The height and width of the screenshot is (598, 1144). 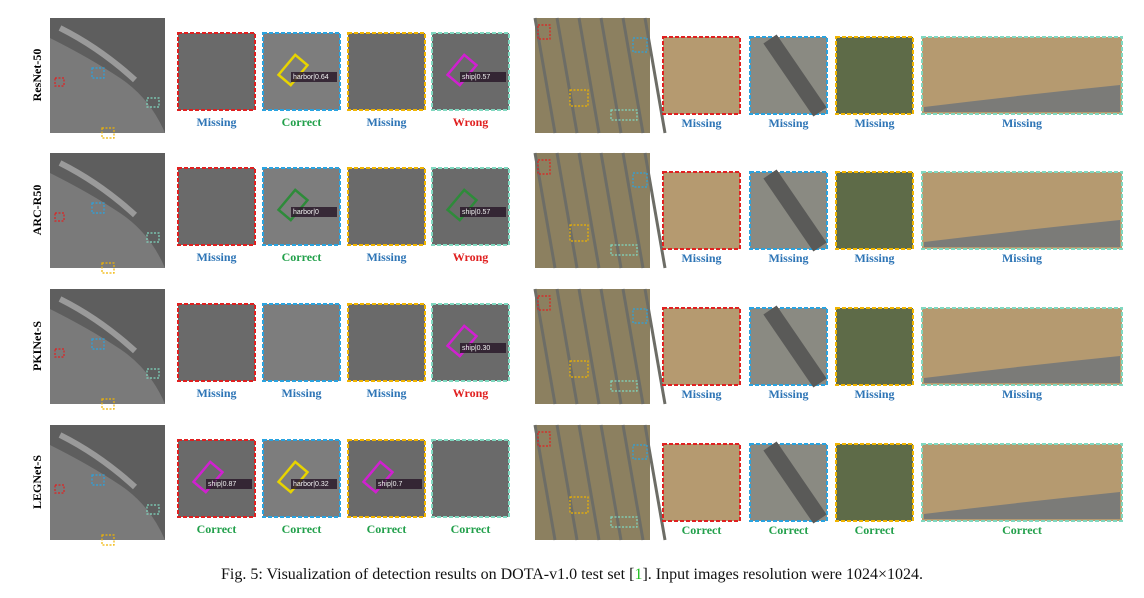 What do you see at coordinates (638, 574) in the screenshot?
I see `caption-ref: 1` at bounding box center [638, 574].